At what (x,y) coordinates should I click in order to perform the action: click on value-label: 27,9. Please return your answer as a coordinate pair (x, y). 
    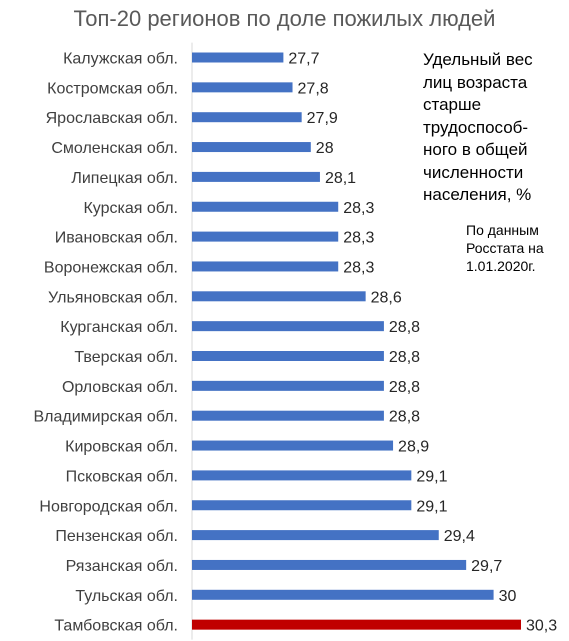
    Looking at the image, I should click on (322, 118).